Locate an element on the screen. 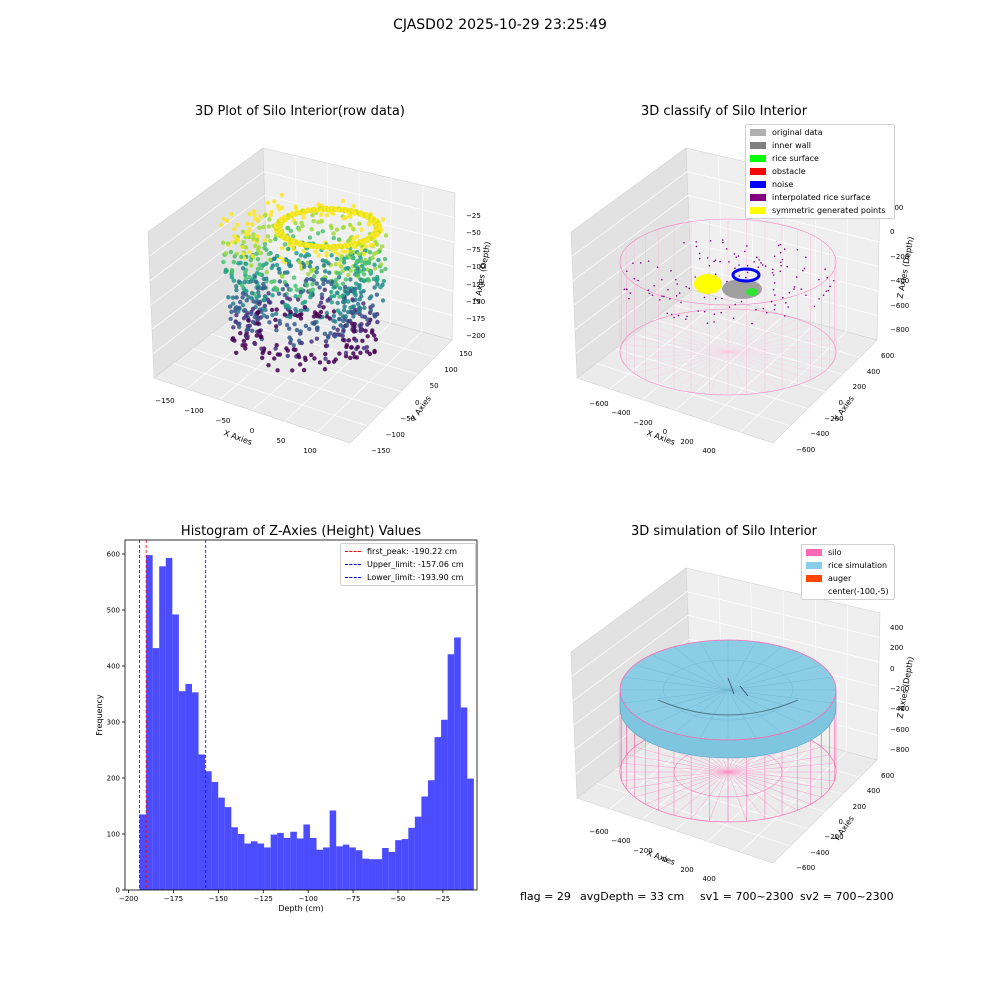 This screenshot has height=1000, width=1000. sv2-text: sv2 = 700~2300 is located at coordinates (847, 896).